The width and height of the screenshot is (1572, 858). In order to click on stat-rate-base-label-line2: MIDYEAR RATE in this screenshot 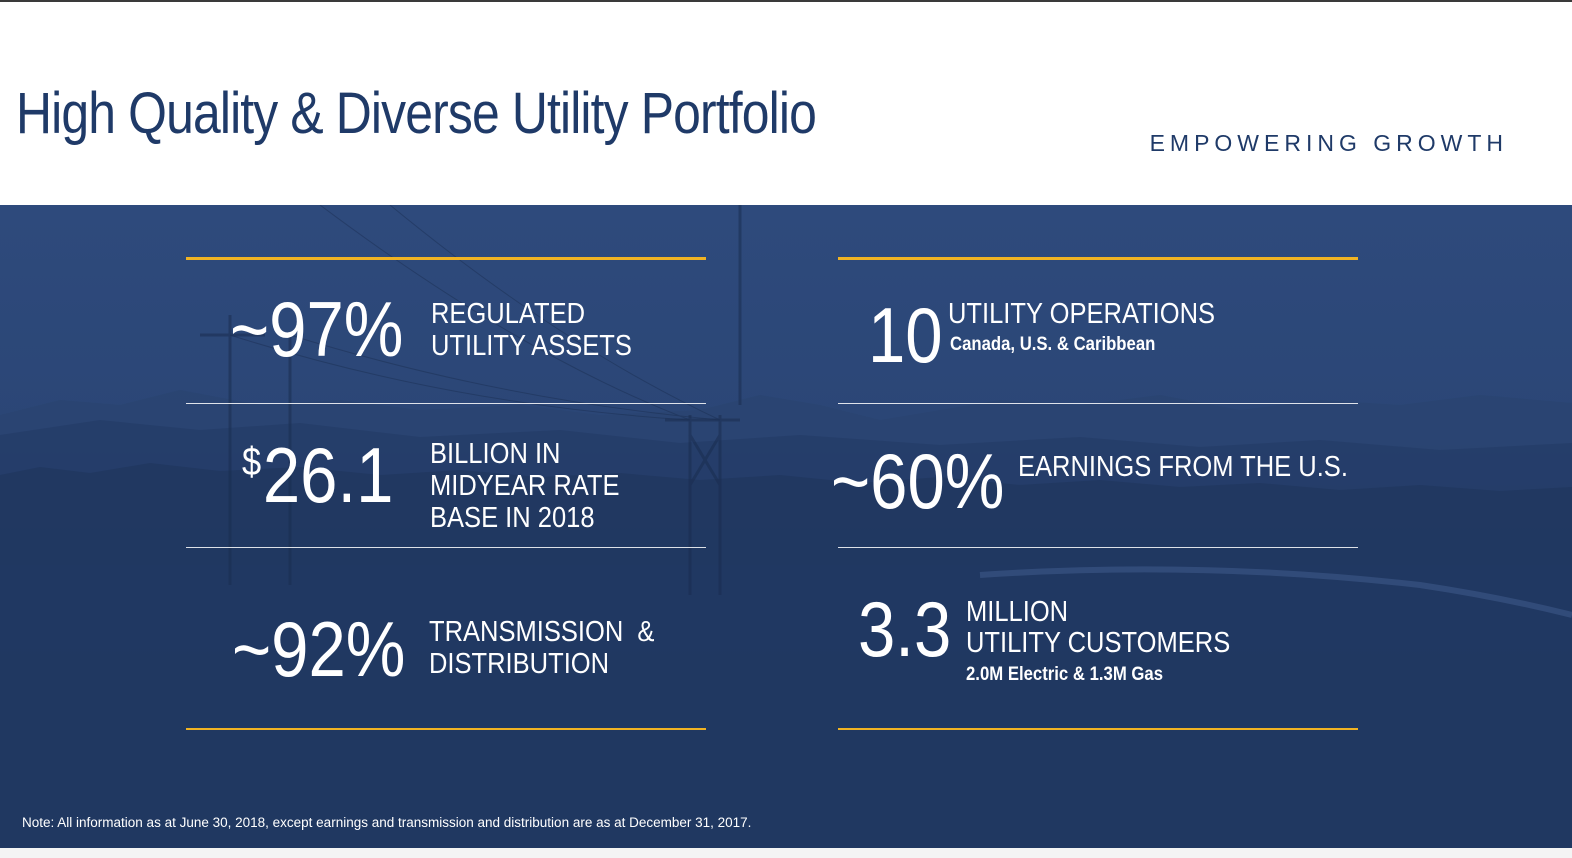, I will do `click(525, 486)`.